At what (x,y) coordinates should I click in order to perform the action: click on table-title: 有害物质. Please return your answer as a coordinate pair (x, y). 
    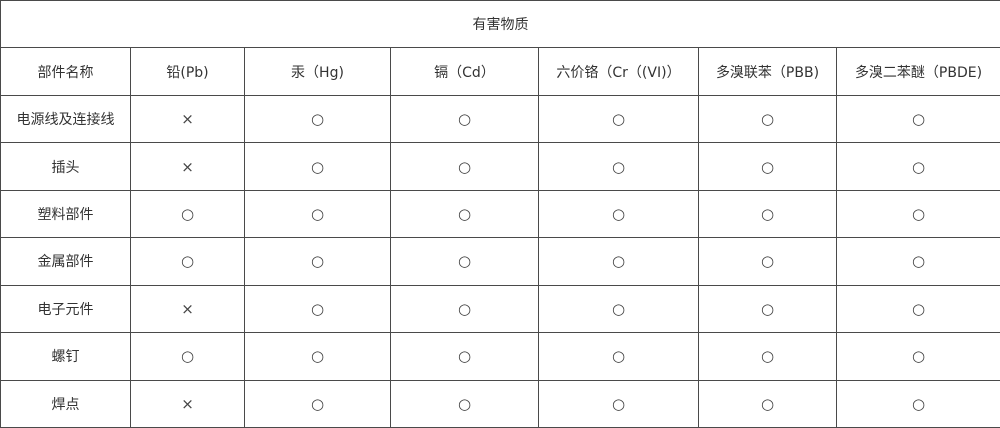
    Looking at the image, I should click on (500, 24).